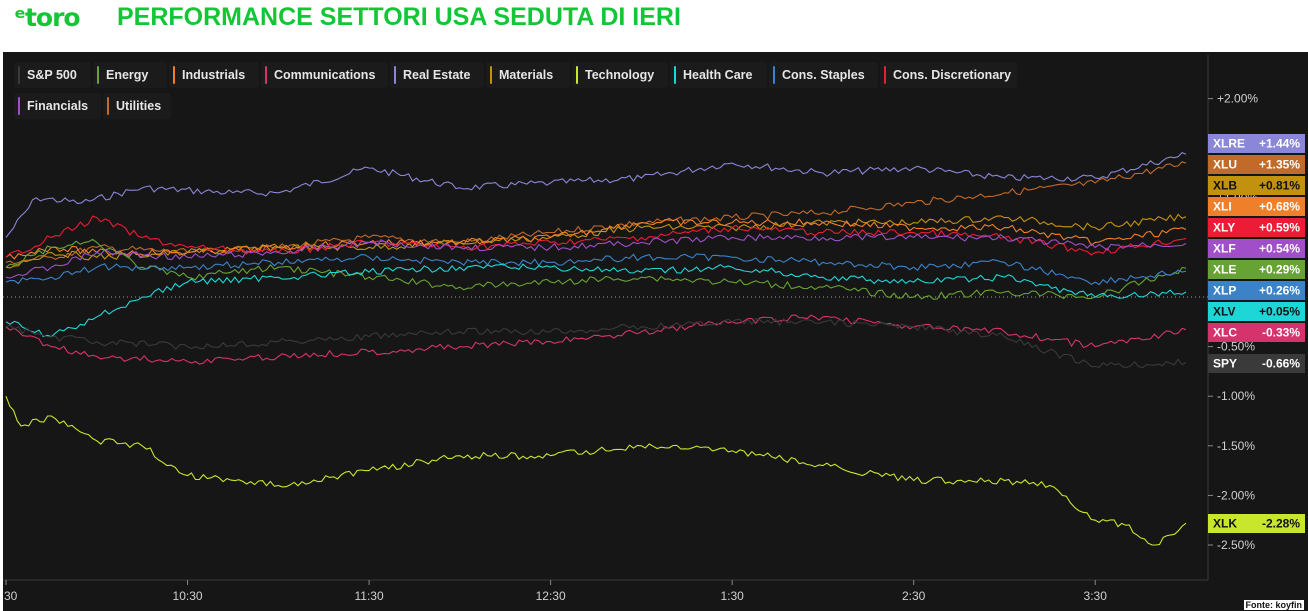  I want to click on end-label-ticker: XLP, so click(1224, 291).